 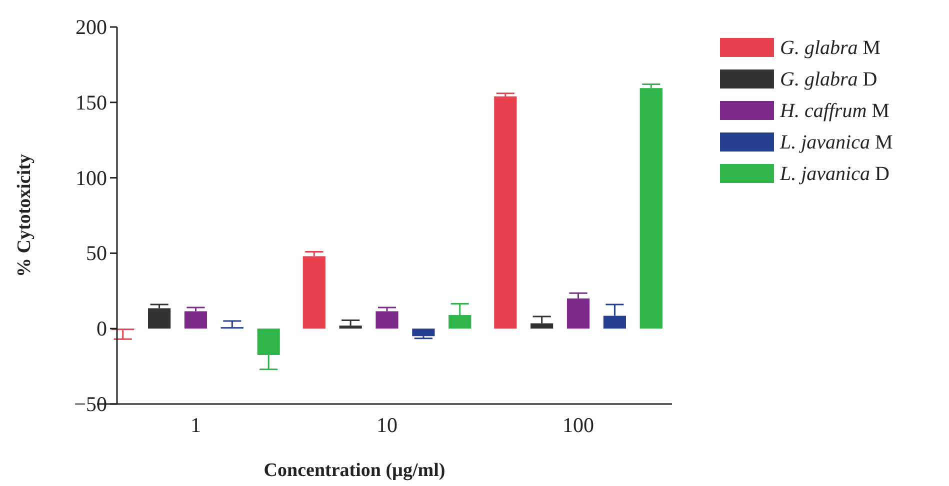 I want to click on x-tick-label: 1, so click(x=195, y=425).